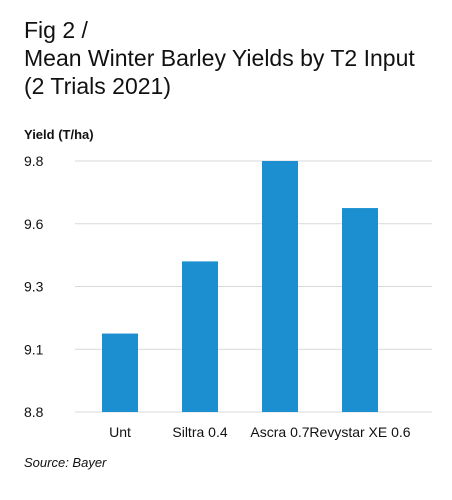  Describe the element at coordinates (34, 224) in the screenshot. I see `y-tick-label: 9.6` at that location.